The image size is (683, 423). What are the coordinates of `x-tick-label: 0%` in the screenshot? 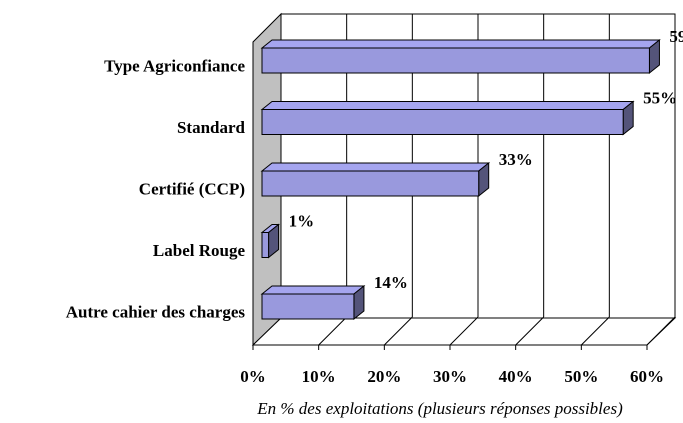 It's located at (253, 376).